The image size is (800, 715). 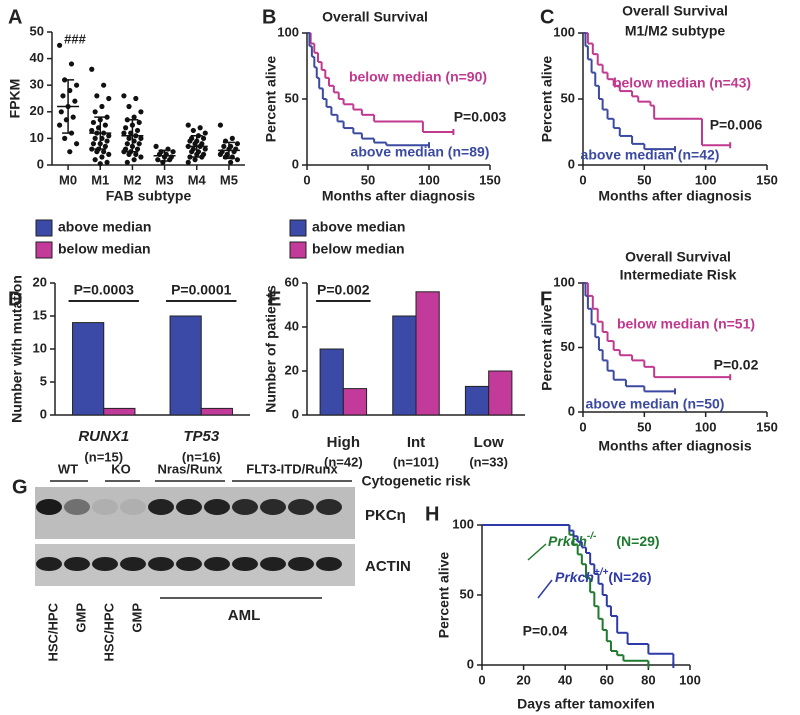 I want to click on y-tick-label: 50, so click(x=37, y=30).